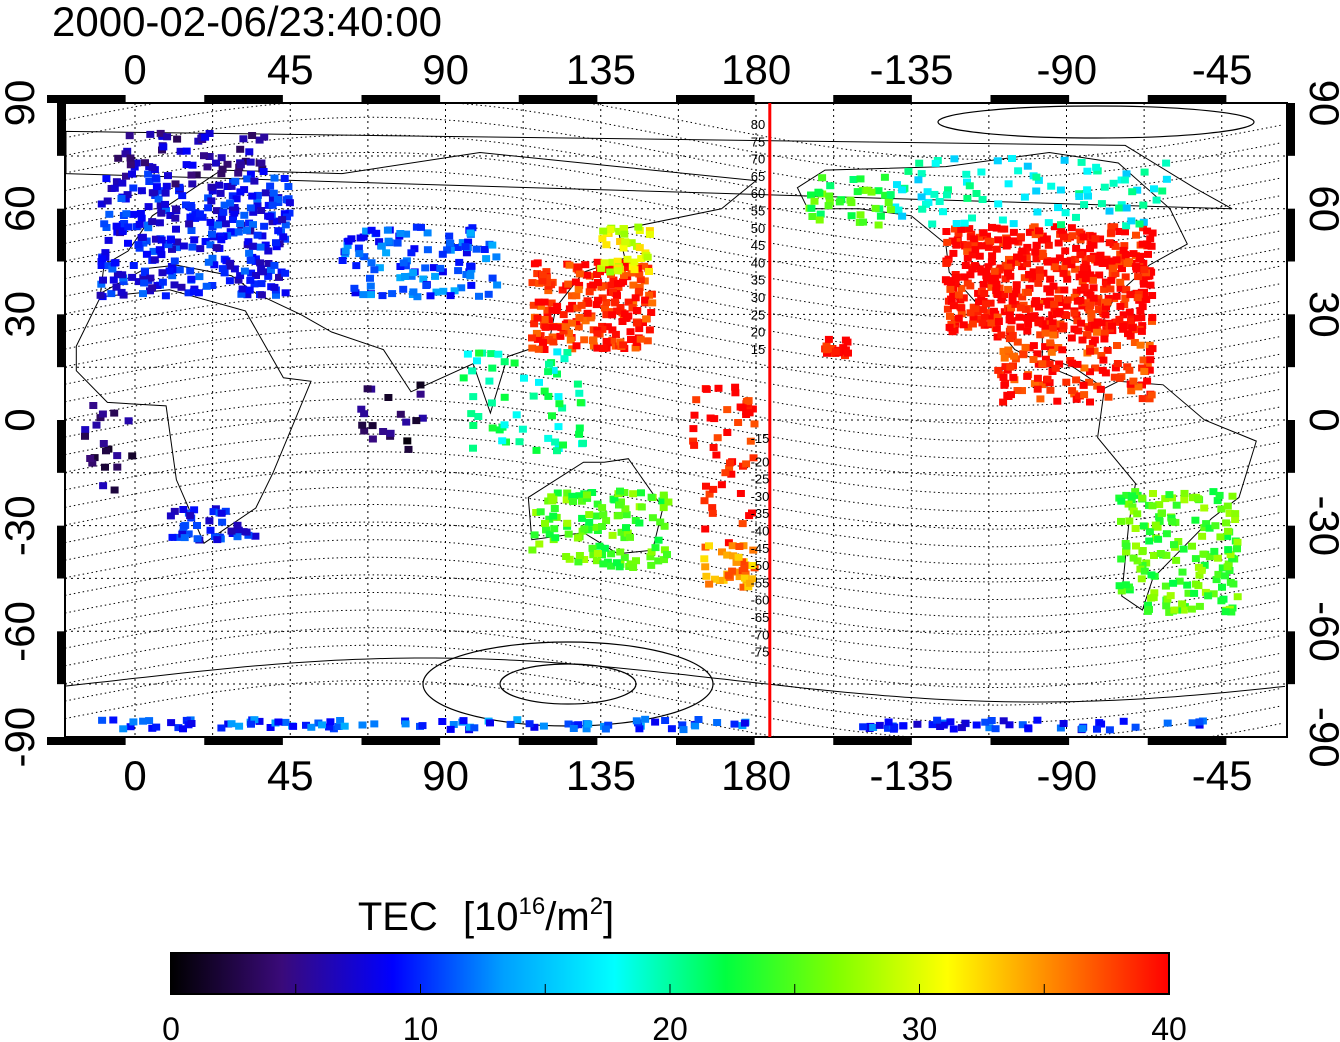 The image size is (1340, 1042). What do you see at coordinates (1066, 775) in the screenshot?
I see `x-tick-bottom: -90` at bounding box center [1066, 775].